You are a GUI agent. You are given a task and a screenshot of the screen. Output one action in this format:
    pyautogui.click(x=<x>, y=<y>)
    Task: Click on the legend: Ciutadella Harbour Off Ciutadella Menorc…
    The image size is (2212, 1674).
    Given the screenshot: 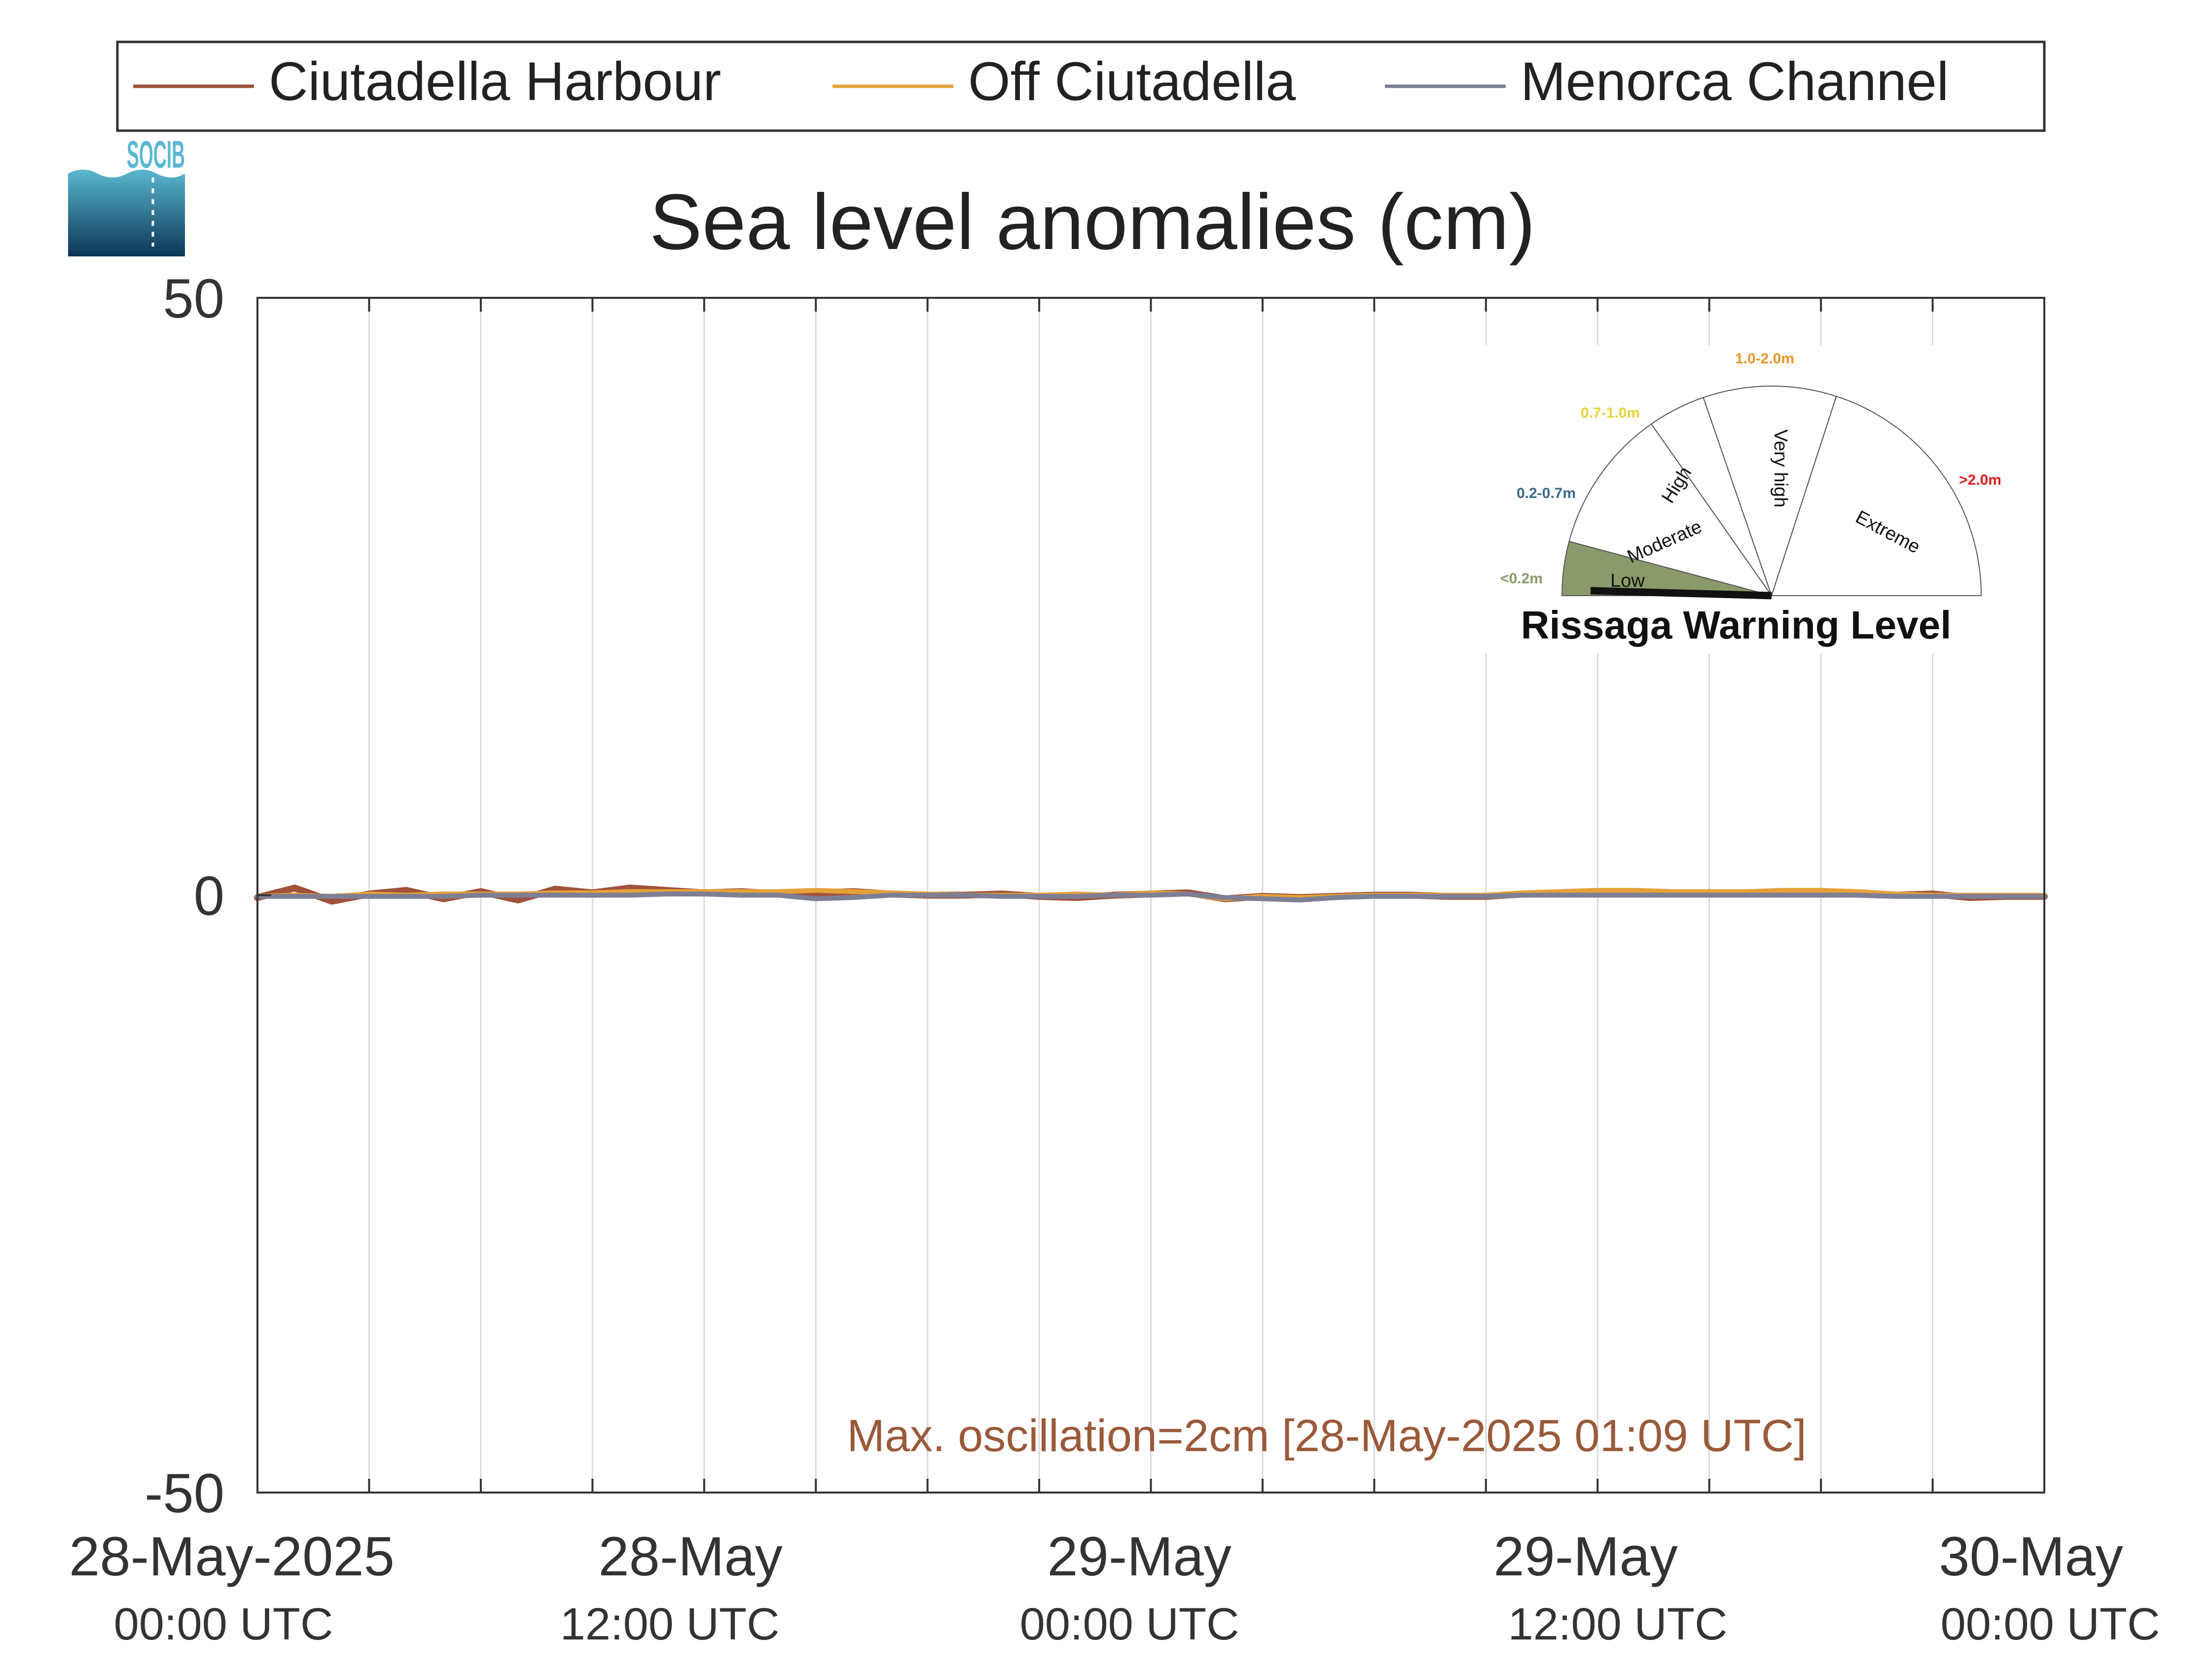 What is the action you would take?
    pyautogui.click(x=1081, y=86)
    